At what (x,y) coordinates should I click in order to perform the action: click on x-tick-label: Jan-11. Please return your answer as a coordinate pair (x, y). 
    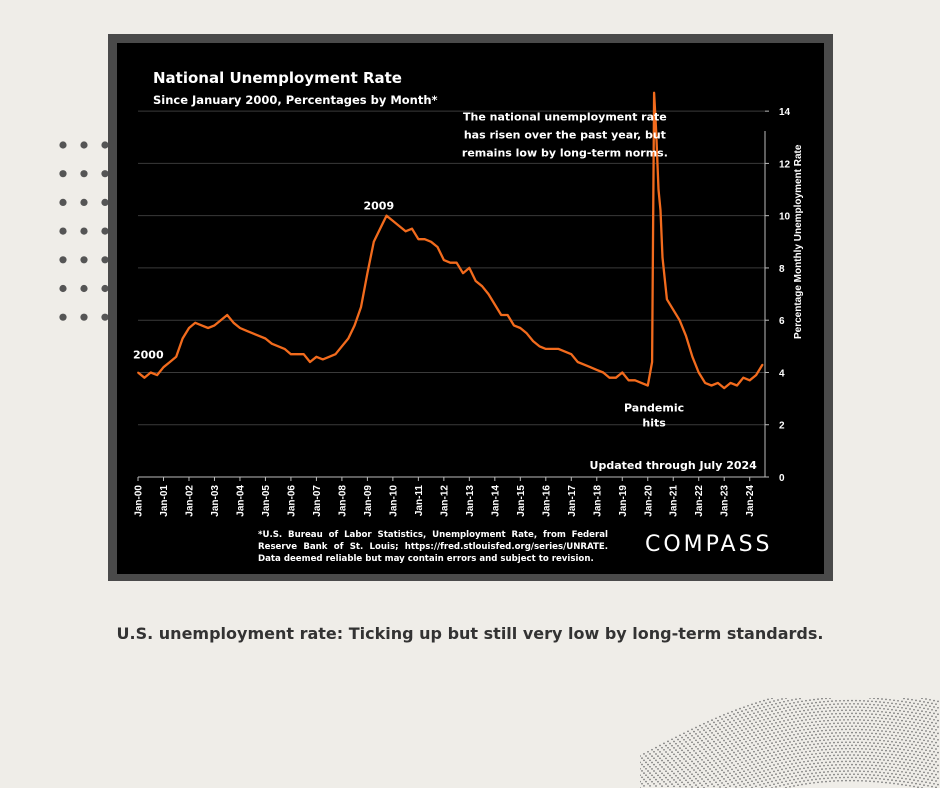
    Looking at the image, I should click on (419, 501).